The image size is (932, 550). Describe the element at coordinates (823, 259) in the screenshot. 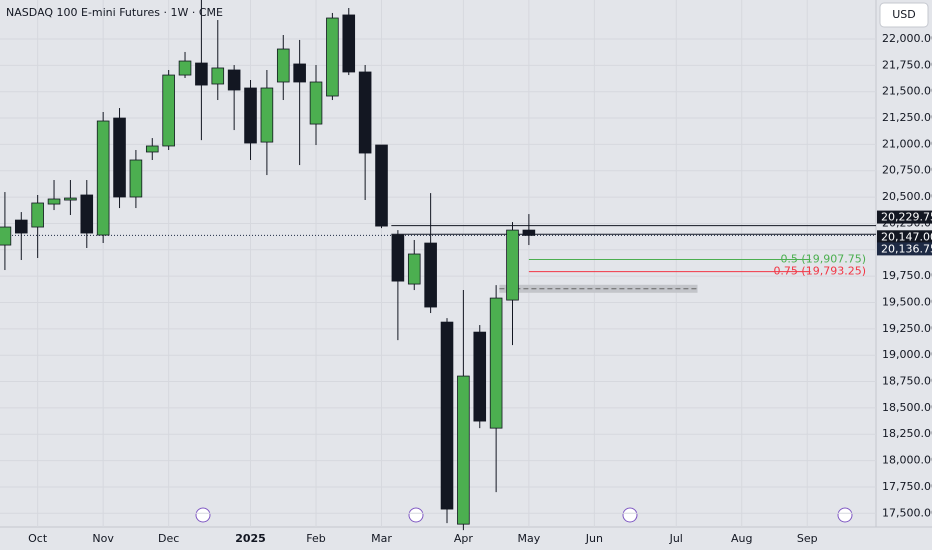

I see `fib-label: 0.5 (19,907.75)` at that location.